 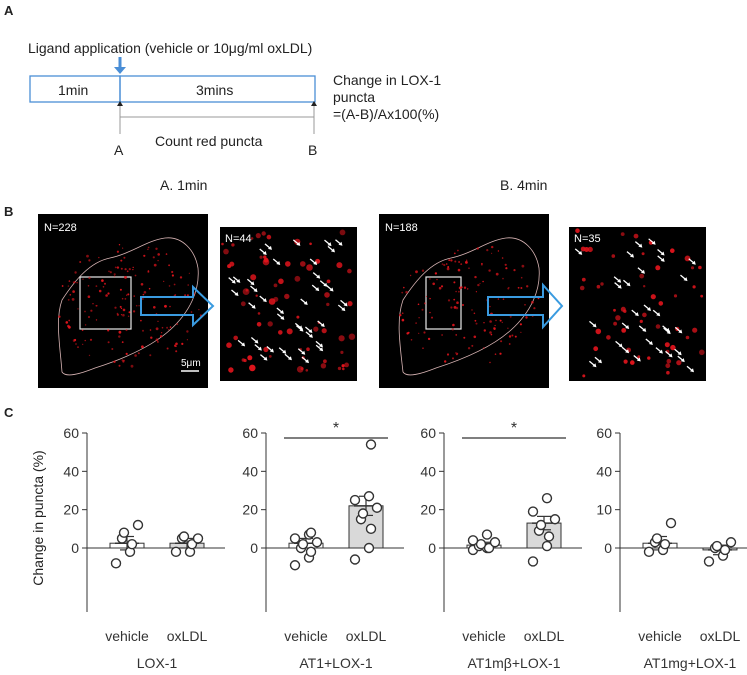 I want to click on chart-1: 0 20 40 60 vehicle oxLDL LOX-1, so click(x=144, y=548).